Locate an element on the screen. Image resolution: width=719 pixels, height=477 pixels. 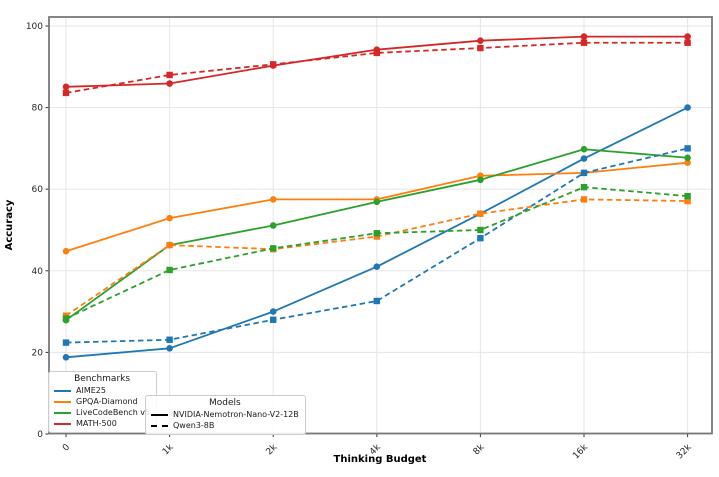
x-tick-label: 32k is located at coordinates (684, 451).